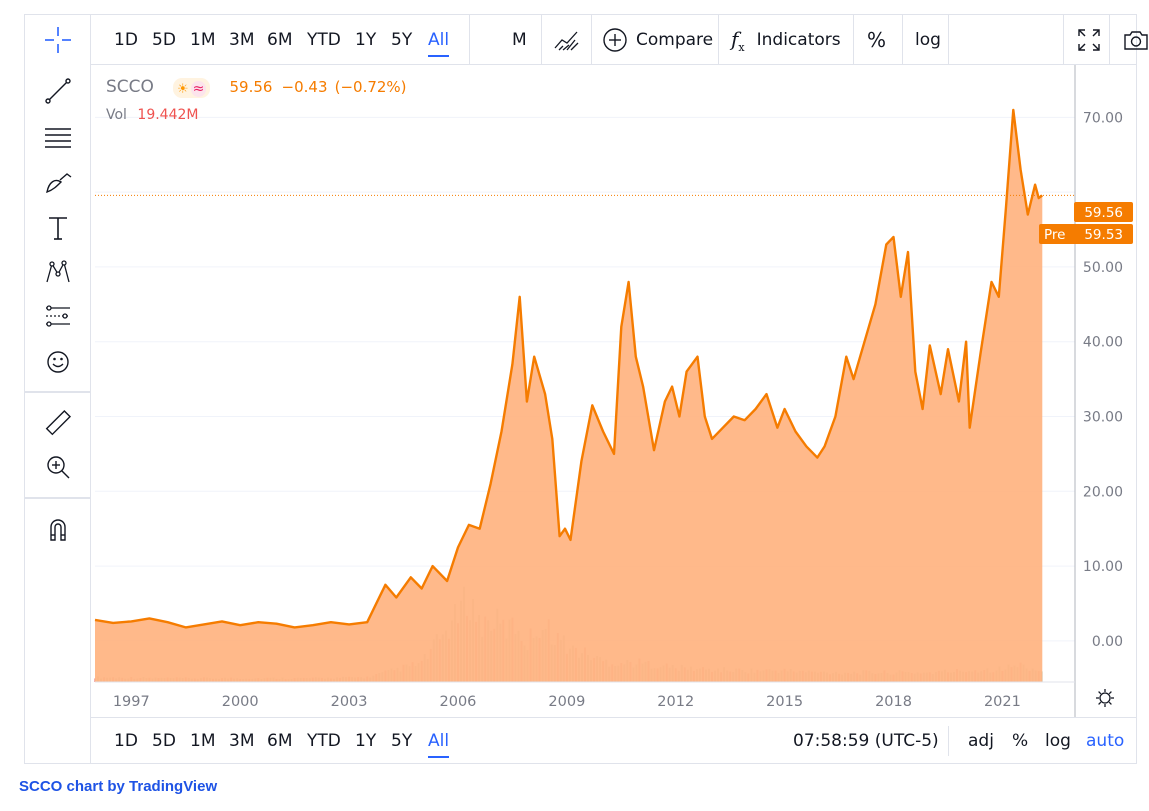 The height and width of the screenshot is (811, 1149). Describe the element at coordinates (928, 40) in the screenshot. I see `log-button: log` at that location.